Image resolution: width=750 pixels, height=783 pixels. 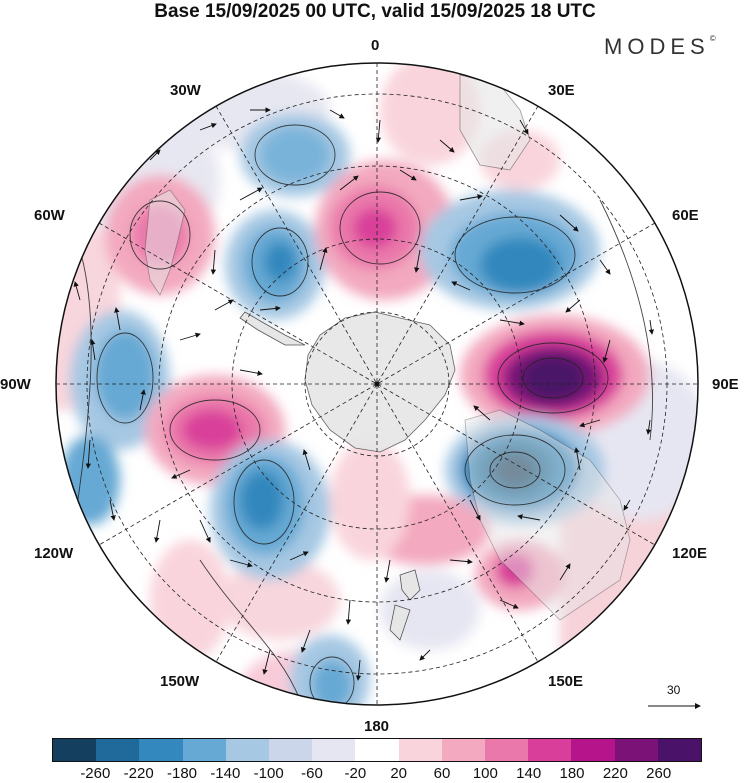 What do you see at coordinates (49, 215) in the screenshot?
I see `lon-label-60w: 60W` at bounding box center [49, 215].